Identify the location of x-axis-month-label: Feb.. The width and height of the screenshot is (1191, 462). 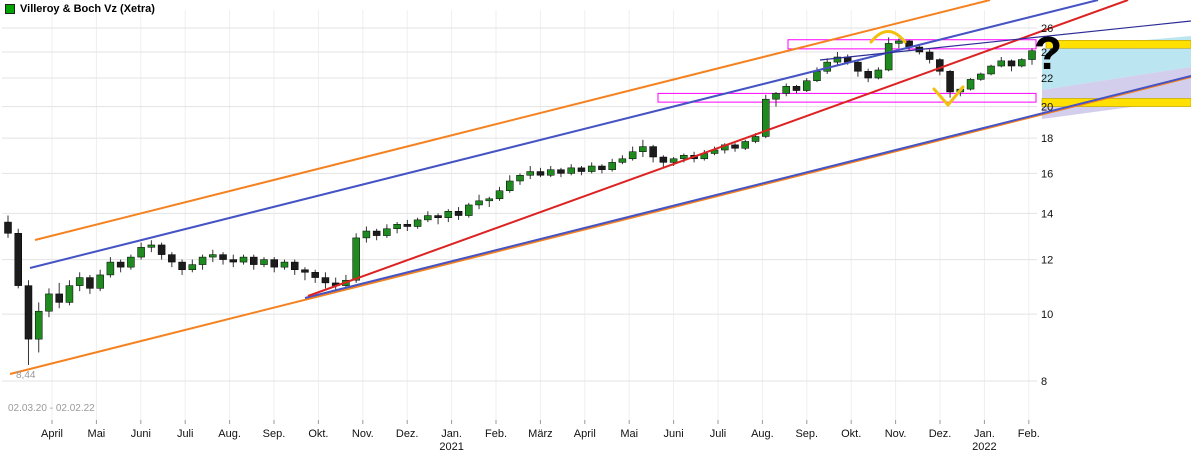
(1029, 434).